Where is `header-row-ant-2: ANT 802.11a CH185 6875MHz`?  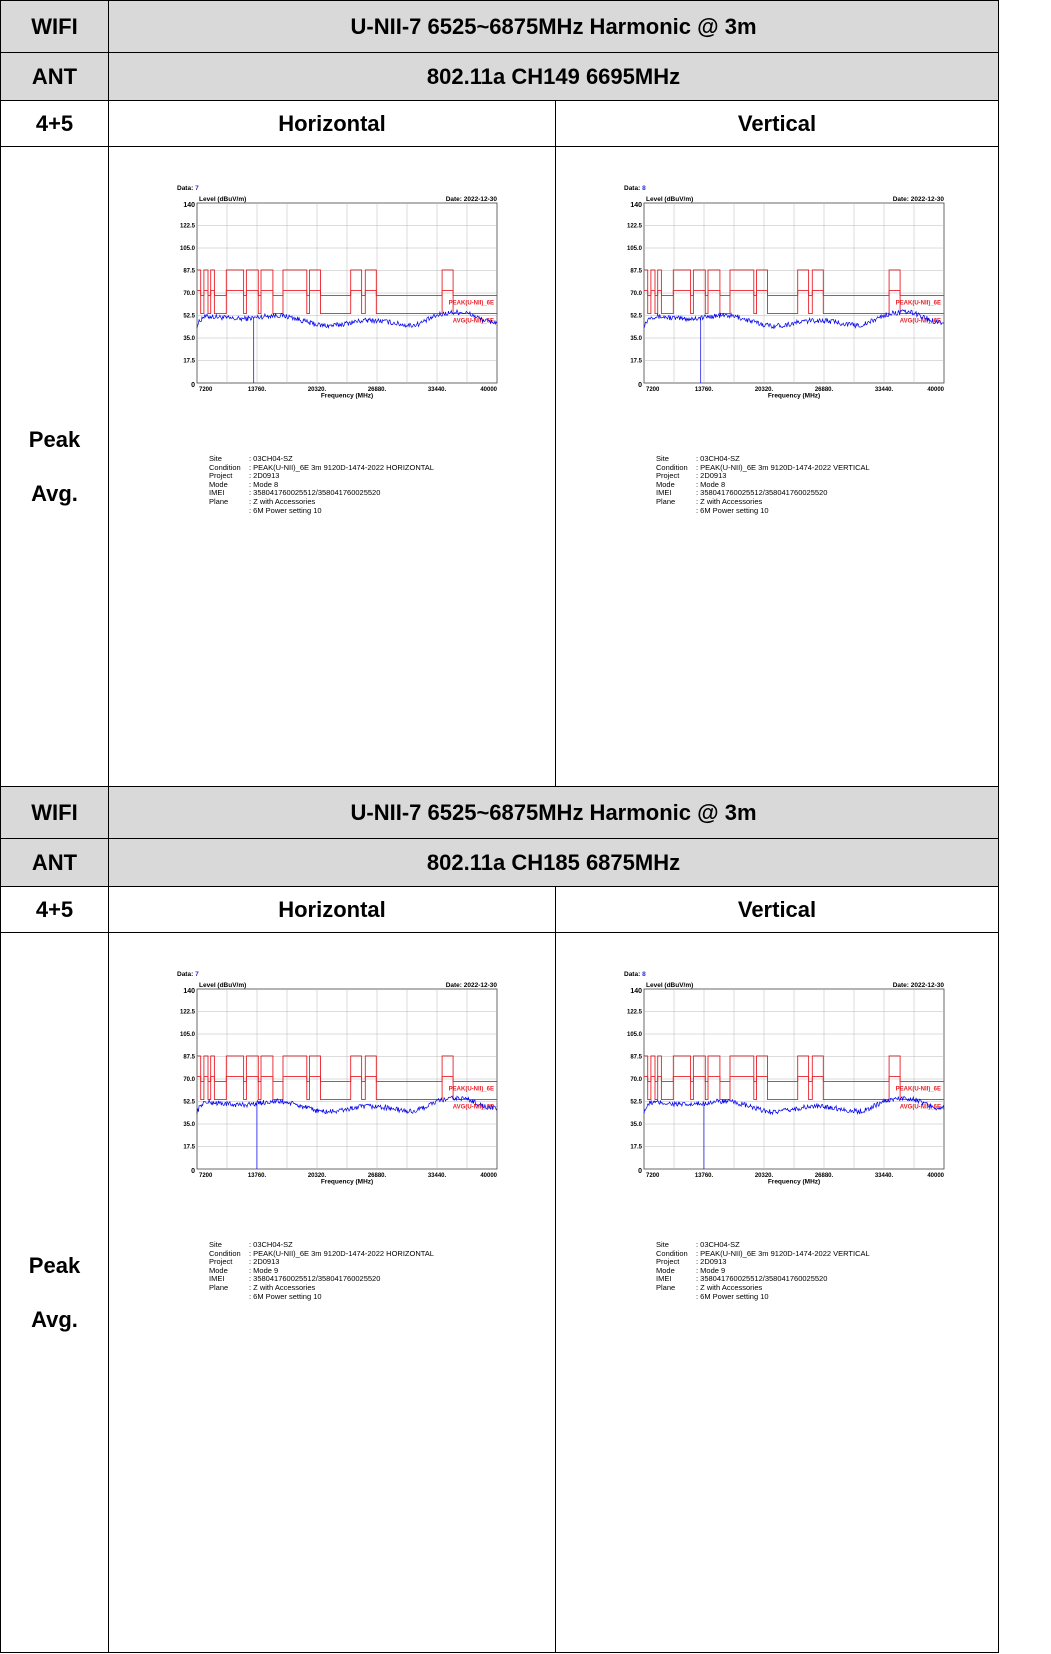
header-row-ant-2: ANT 802.11a CH185 6875MHz is located at coordinates (500, 862).